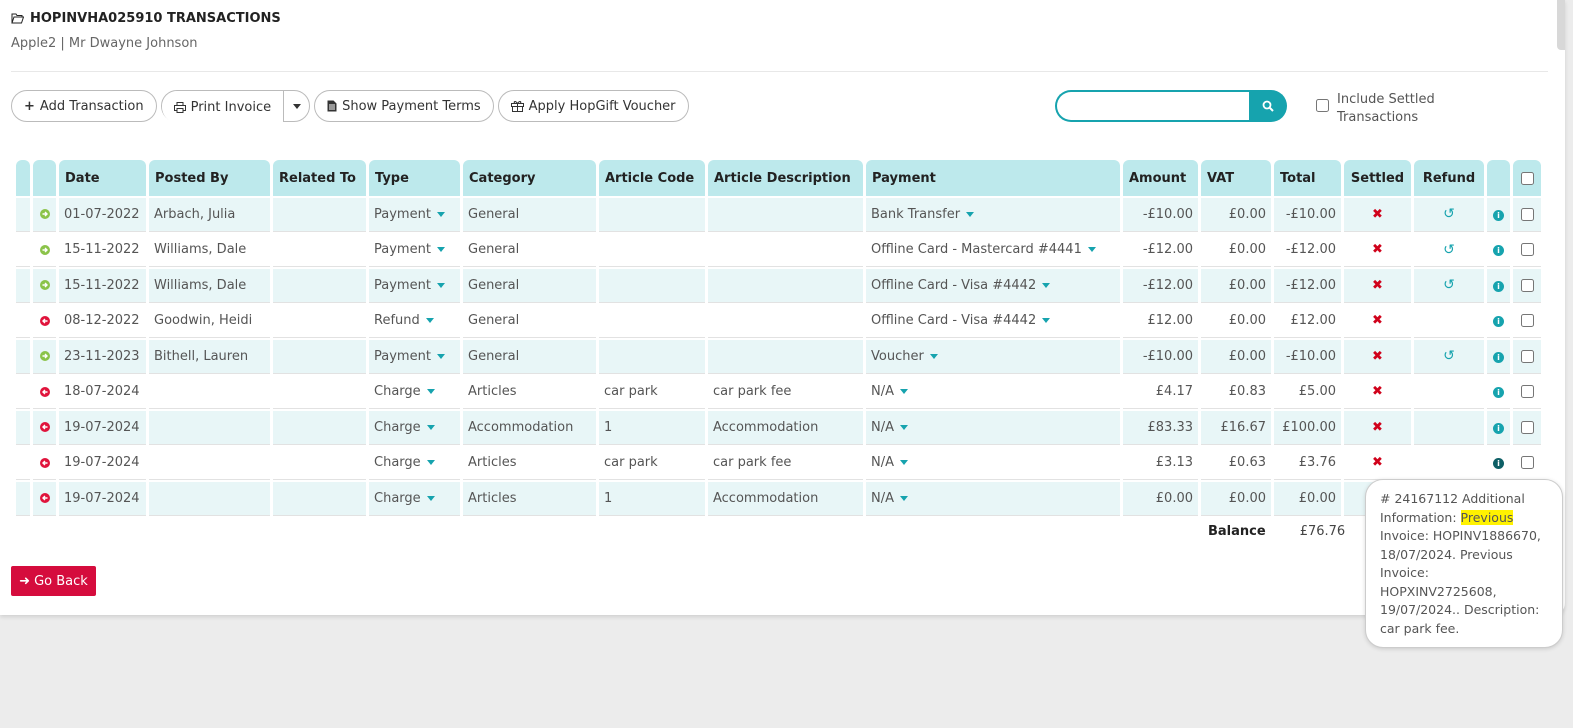  What do you see at coordinates (785, 215) in the screenshot?
I see `cell-article-description` at bounding box center [785, 215].